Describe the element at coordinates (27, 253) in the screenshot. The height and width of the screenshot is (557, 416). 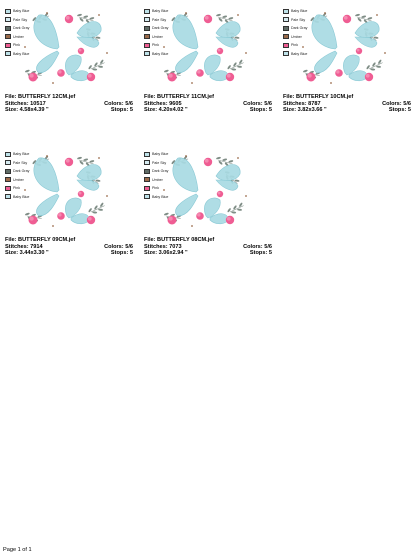
I see `design-size: Size: 3.44x3.30 "` at that location.